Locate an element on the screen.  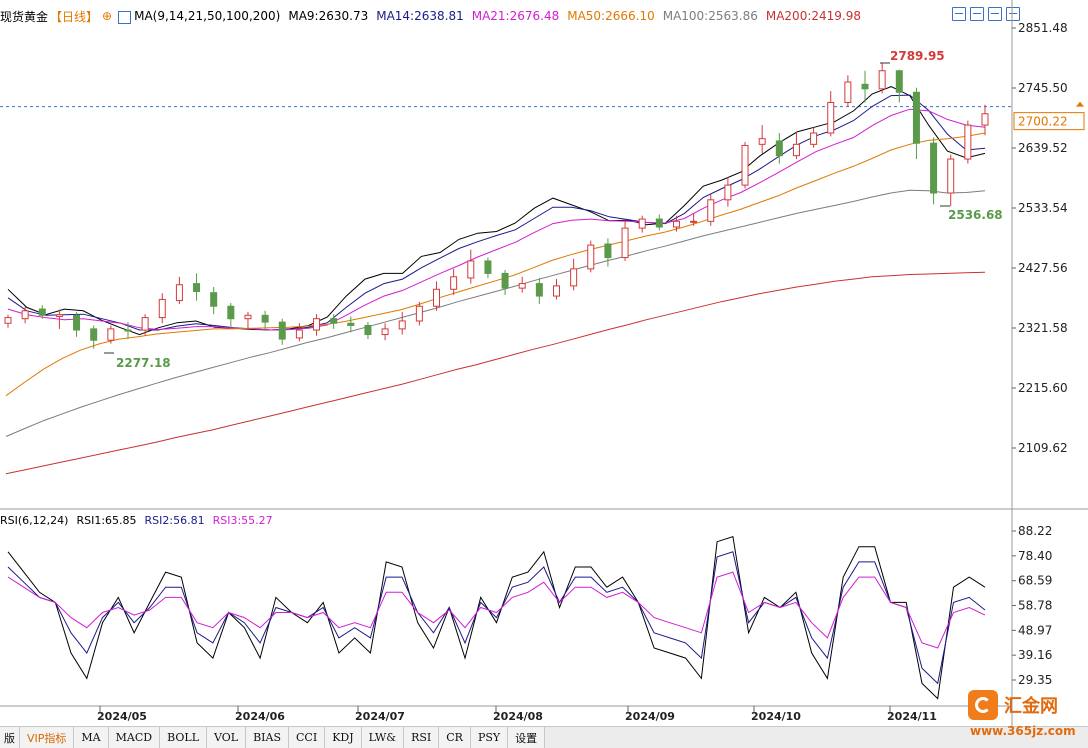
current-price-box is located at coordinates (1049, 121).